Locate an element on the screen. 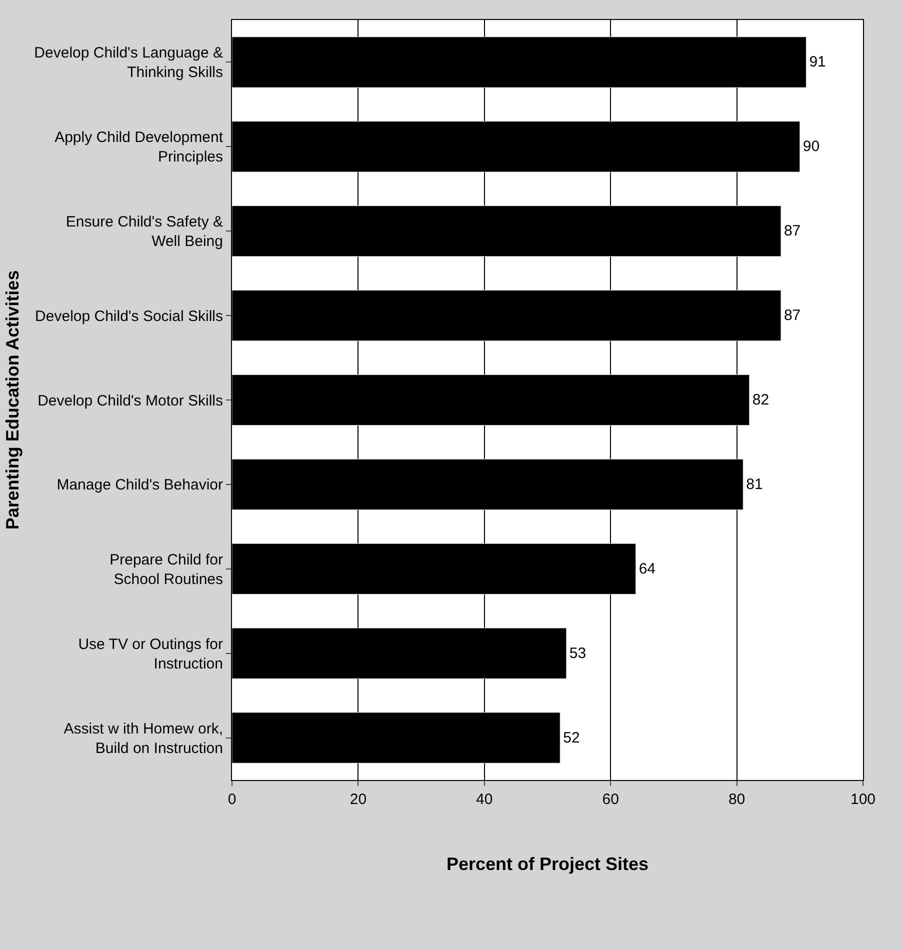 This screenshot has height=950, width=903. y-tick-label: Develop Child's Social Skills is located at coordinates (129, 316).